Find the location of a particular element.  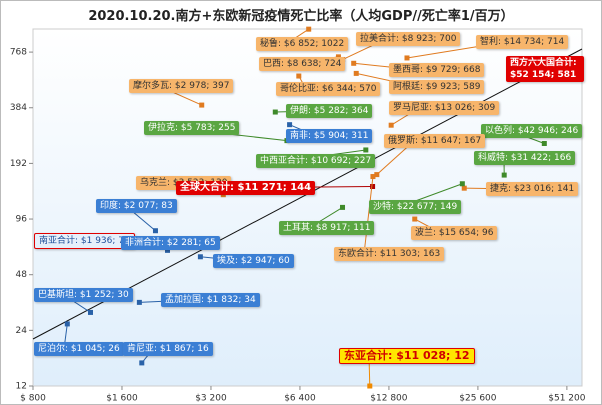

data-label: 土耳其: $8 917; 111 is located at coordinates (327, 228).